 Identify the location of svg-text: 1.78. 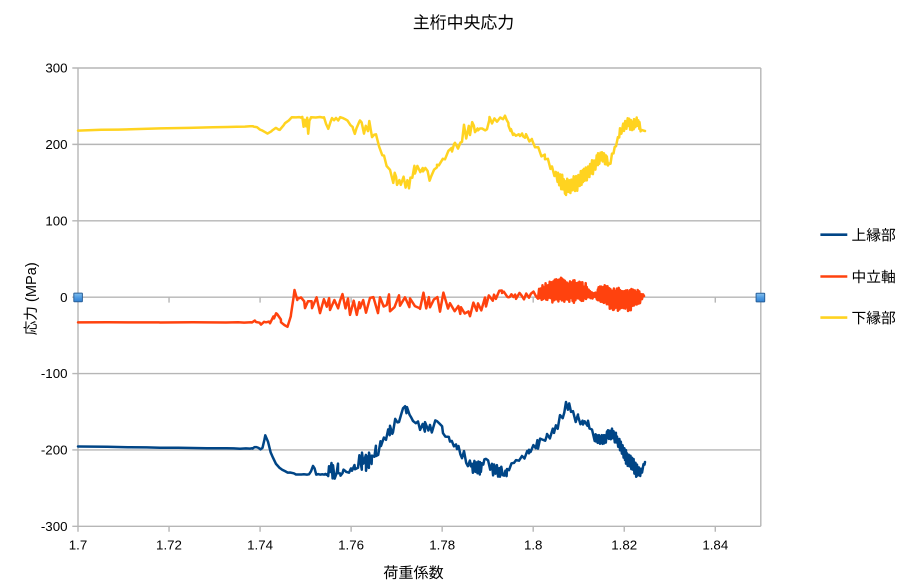
(442, 544).